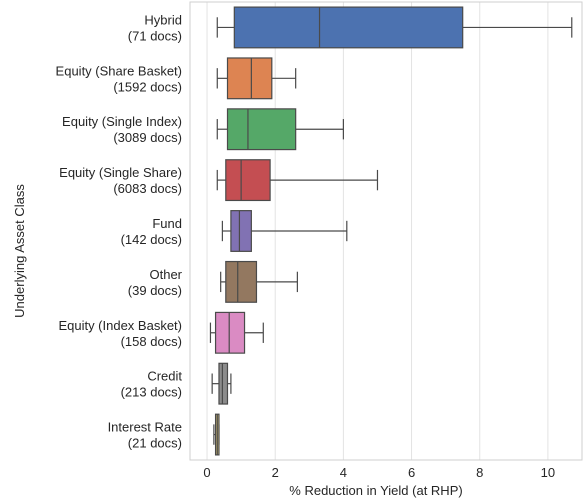 This screenshot has height=499, width=584. I want to click on x-tick-label: 6, so click(411, 472).